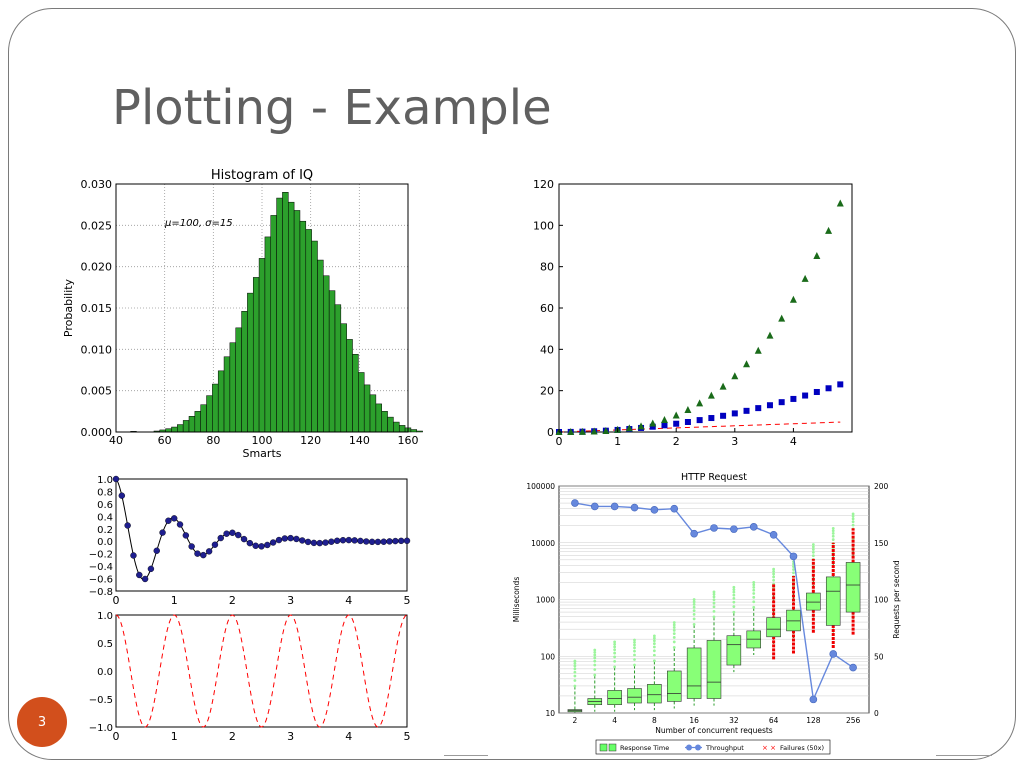 The image size is (1024, 768). What do you see at coordinates (769, 748) in the screenshot?
I see `http-legend-swatch: × ×` at bounding box center [769, 748].